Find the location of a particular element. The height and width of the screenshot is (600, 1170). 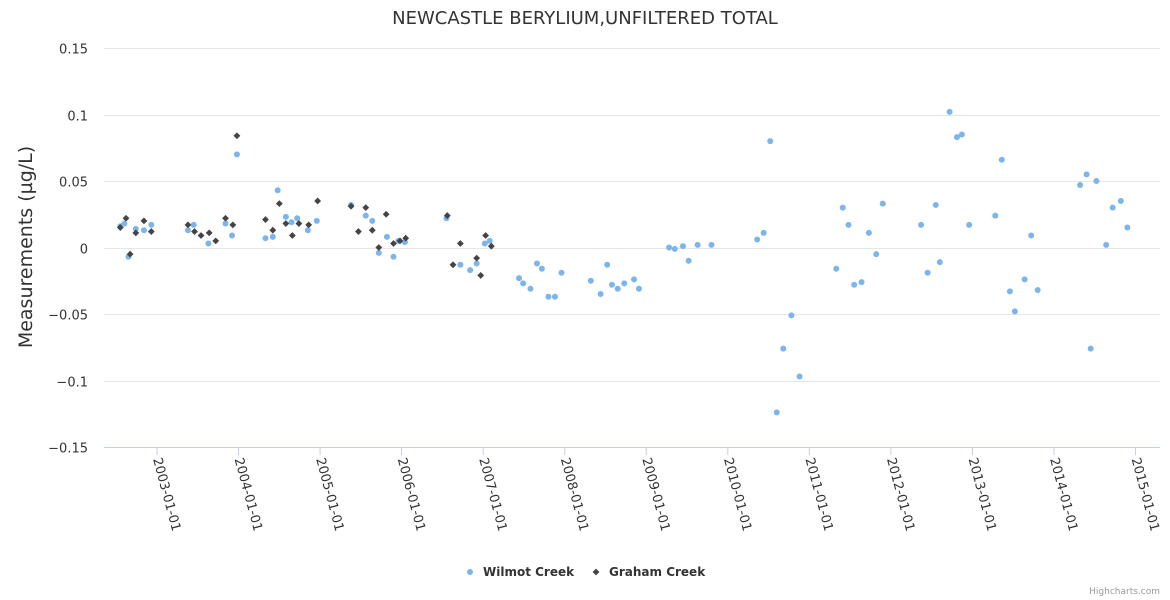

legend-item: Wilmot Creek is located at coordinates (521, 572).